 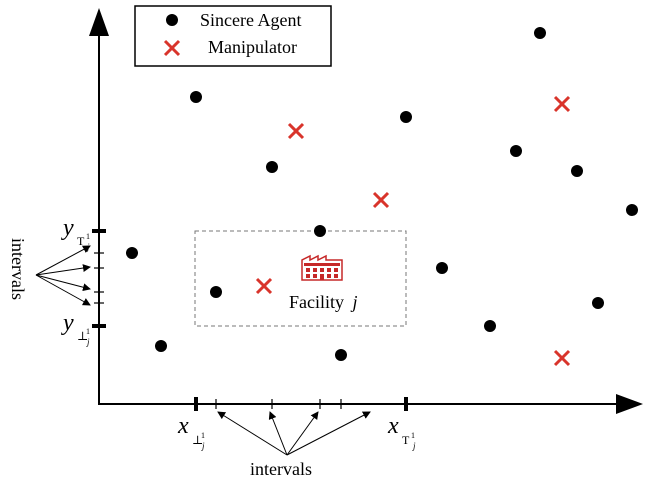 What do you see at coordinates (414, 446) in the screenshot?
I see `x-high-subsub: j` at bounding box center [414, 446].